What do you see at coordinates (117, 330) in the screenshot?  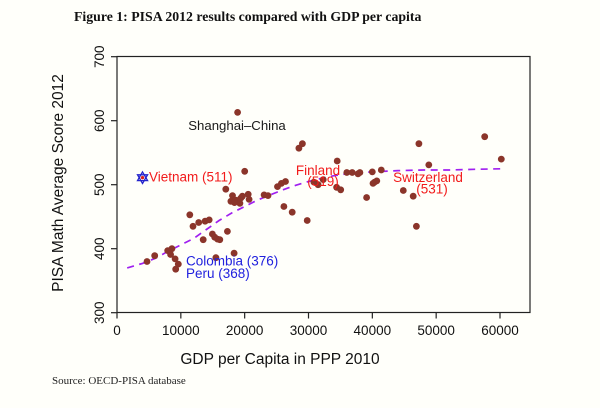 I see `x-tick-label: 0` at bounding box center [117, 330].